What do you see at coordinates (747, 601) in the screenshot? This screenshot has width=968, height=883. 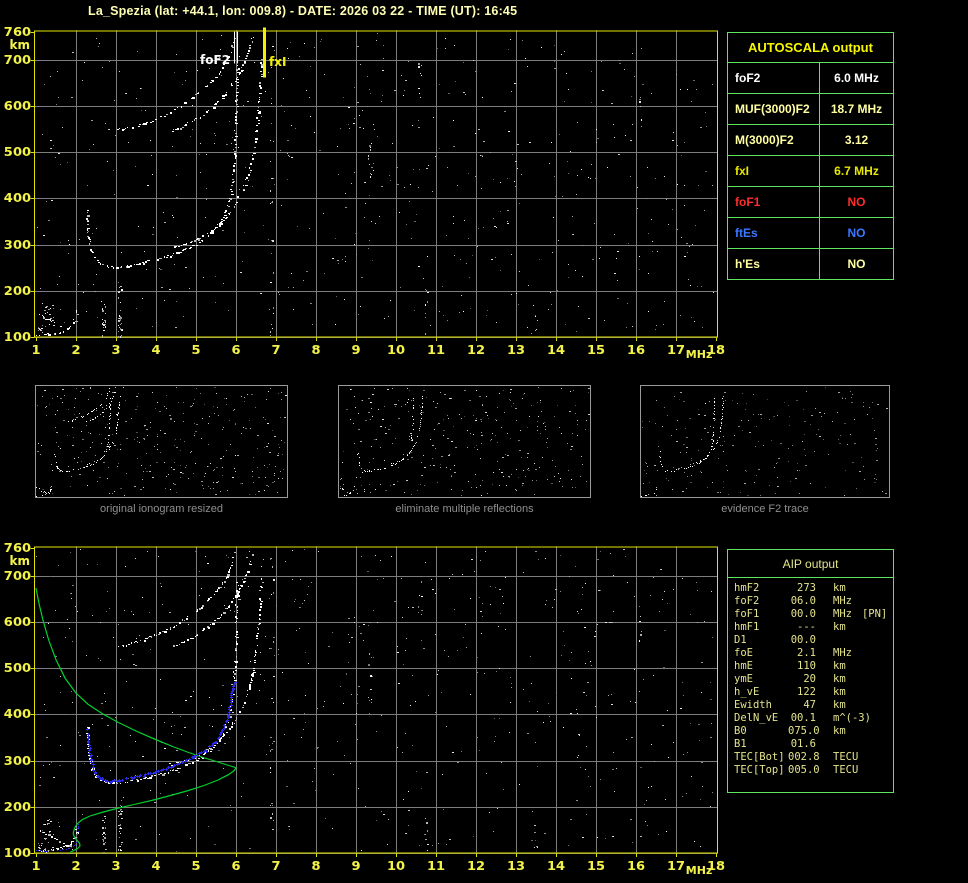 I see `aip-l: foF2` at bounding box center [747, 601].